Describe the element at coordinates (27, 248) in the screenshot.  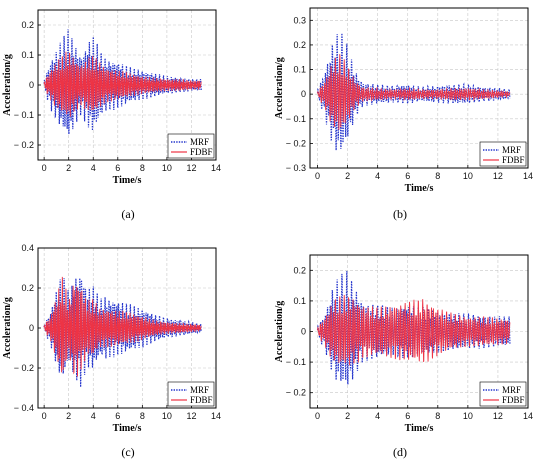
I see `y-tick-label: 0.4` at that location.